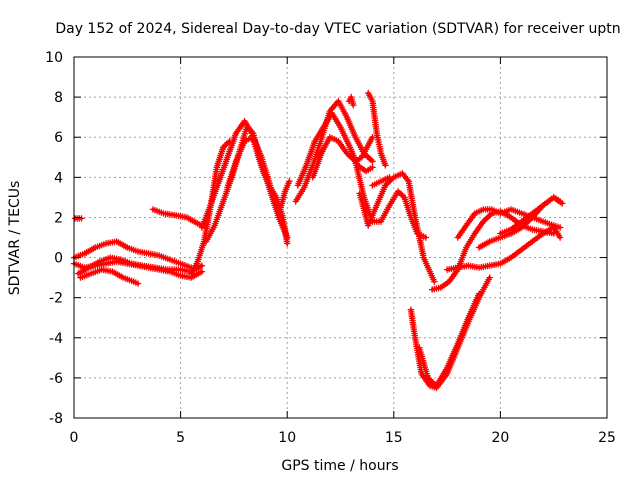  Describe the element at coordinates (58, 259) in the screenshot. I see `y-tick-label: 0` at that location.